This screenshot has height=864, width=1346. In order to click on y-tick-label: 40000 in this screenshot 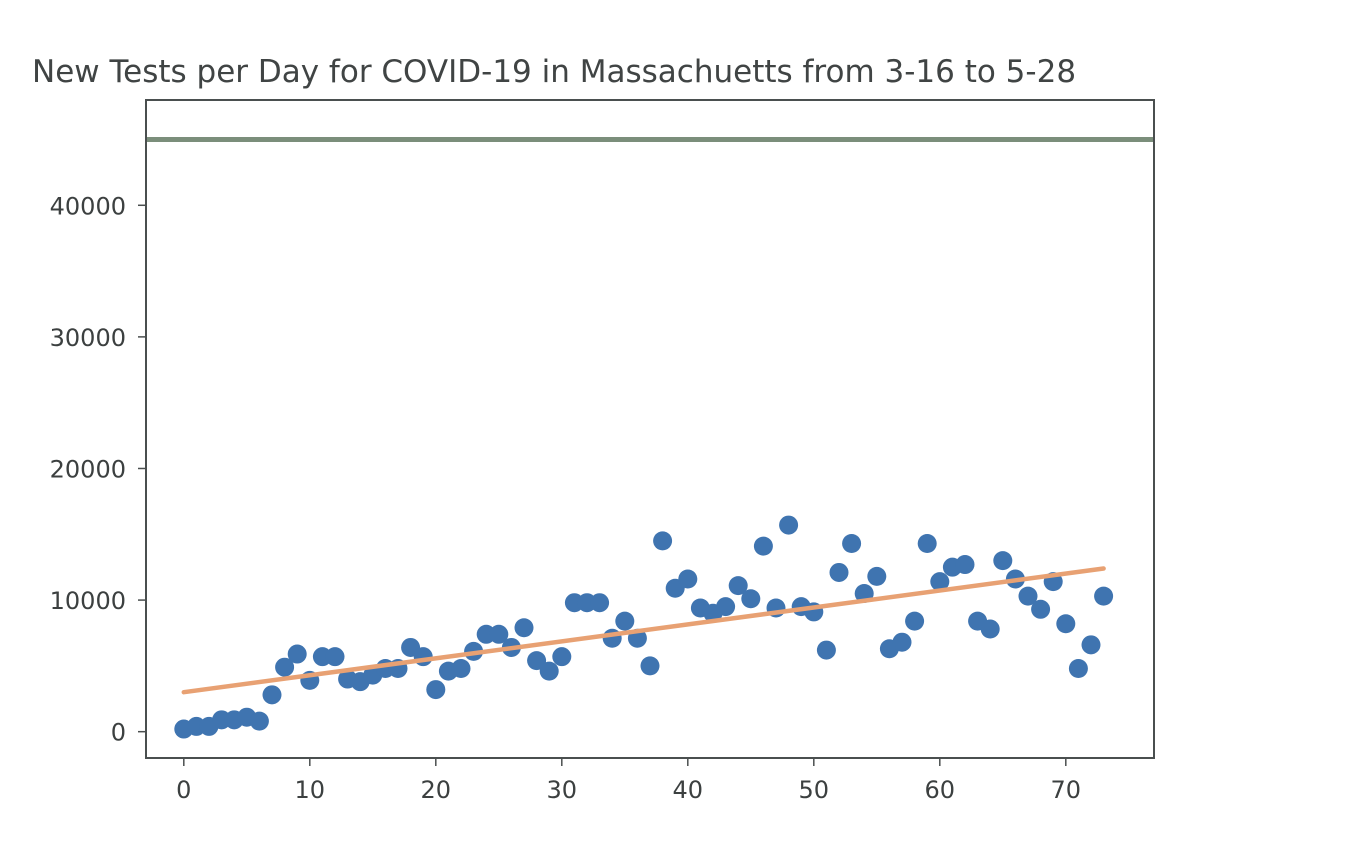, I will do `click(88, 206)`.